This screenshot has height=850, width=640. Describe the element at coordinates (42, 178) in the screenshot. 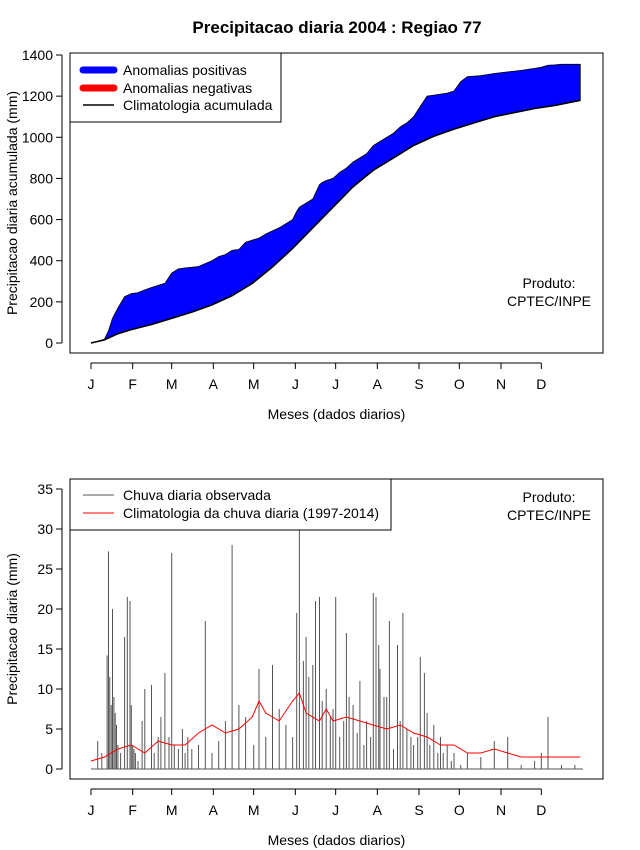

I see `y-tick-label: 800` at that location.